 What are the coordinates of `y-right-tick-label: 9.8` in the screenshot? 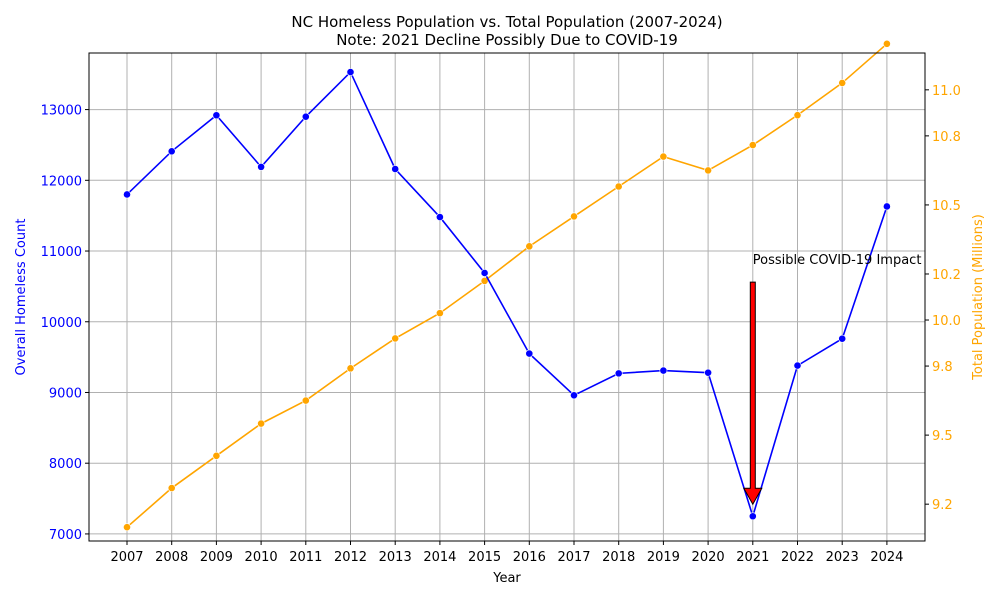 It's located at (942, 367).